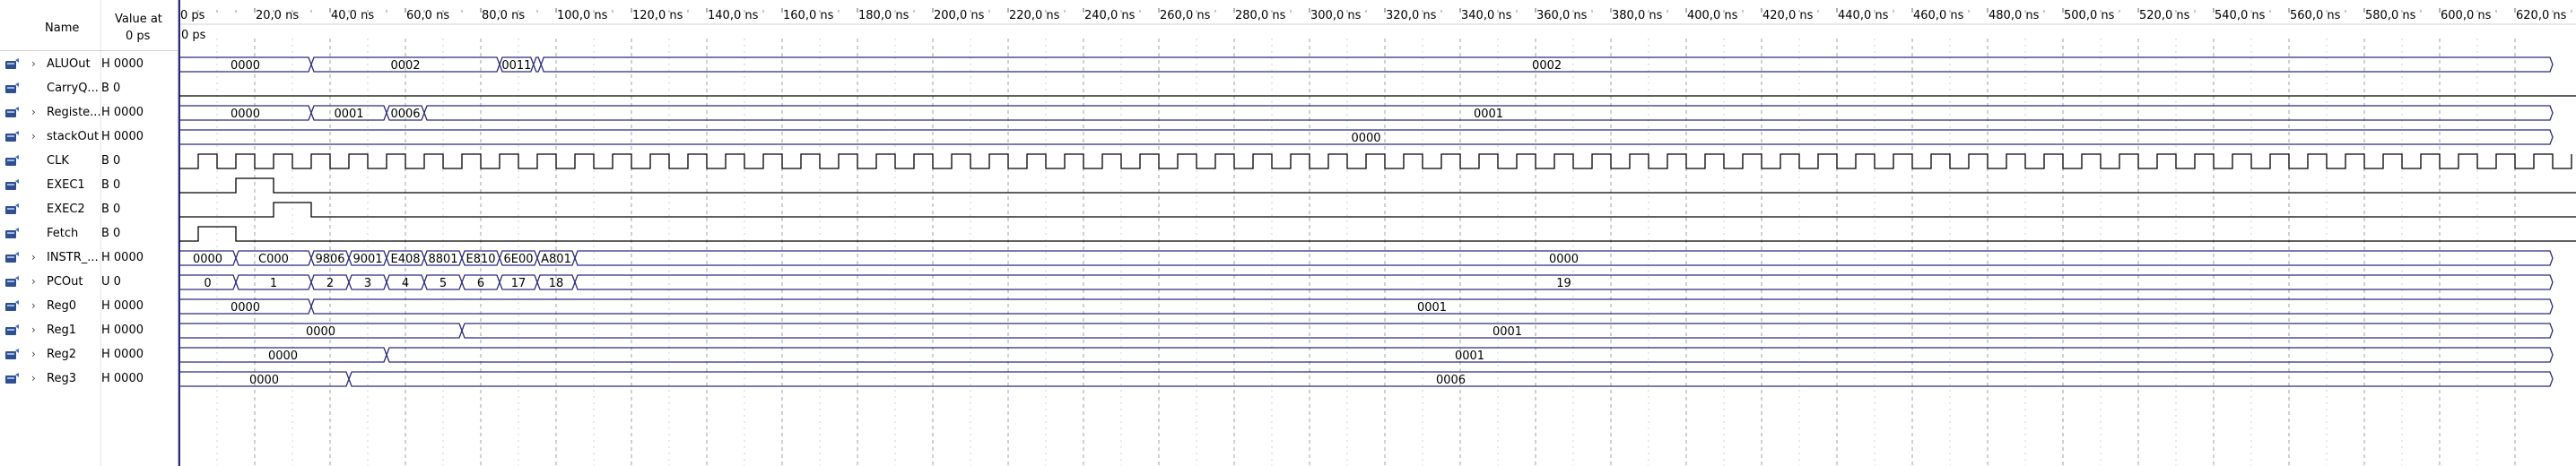 This screenshot has height=466, width=2576. Describe the element at coordinates (89, 355) in the screenshot. I see `signal-row-12: › Reg2 H 0000` at that location.